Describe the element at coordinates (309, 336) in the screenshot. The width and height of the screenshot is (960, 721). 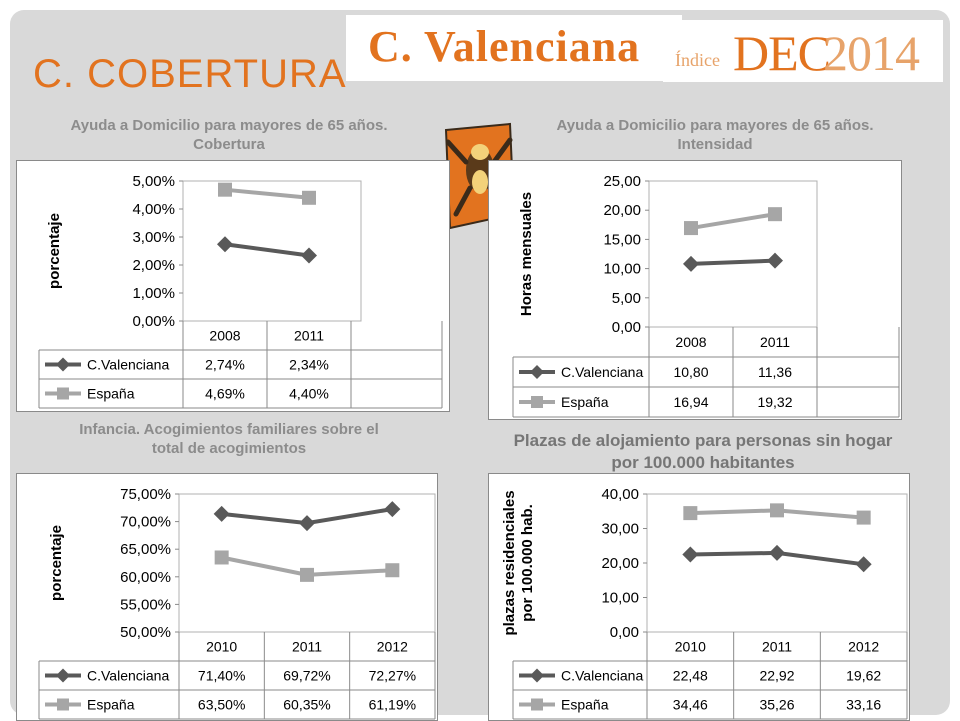
I see `c1-category-label: 2011` at that location.